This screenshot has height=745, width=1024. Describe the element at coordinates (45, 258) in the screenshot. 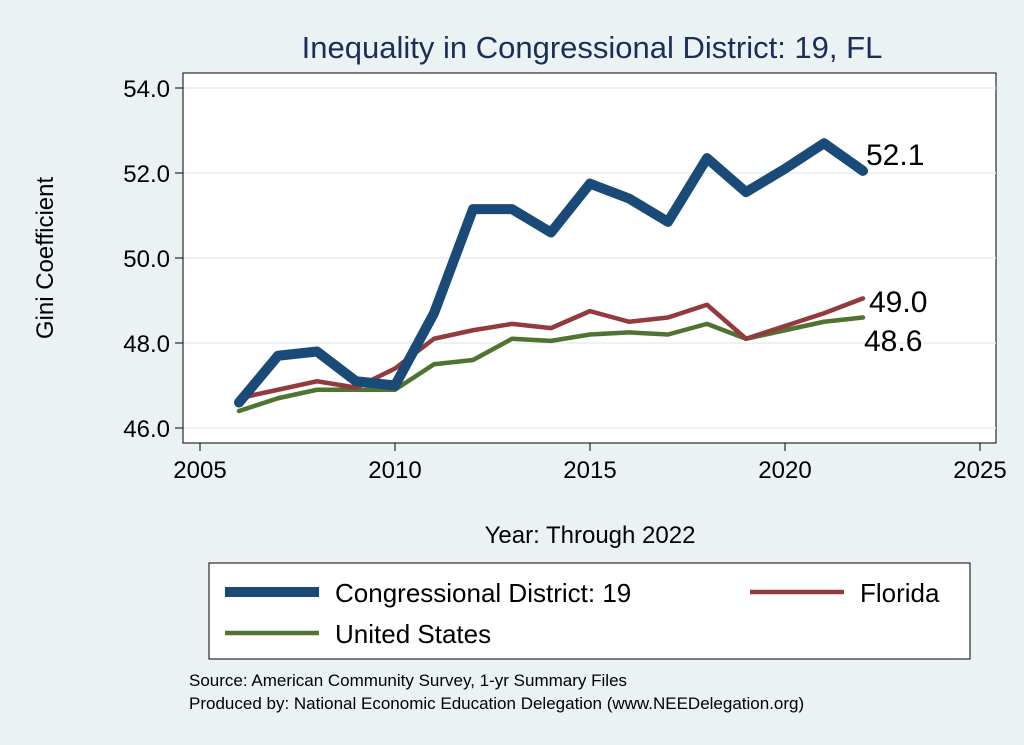

I see `y-axis-label: Gini Coefficient` at that location.